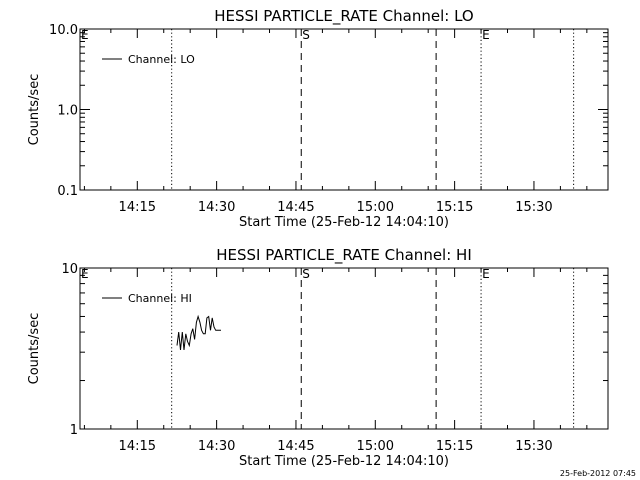 This screenshot has width=640, height=480. What do you see at coordinates (161, 59) in the screenshot?
I see `legend-label: Channel: LO` at bounding box center [161, 59].